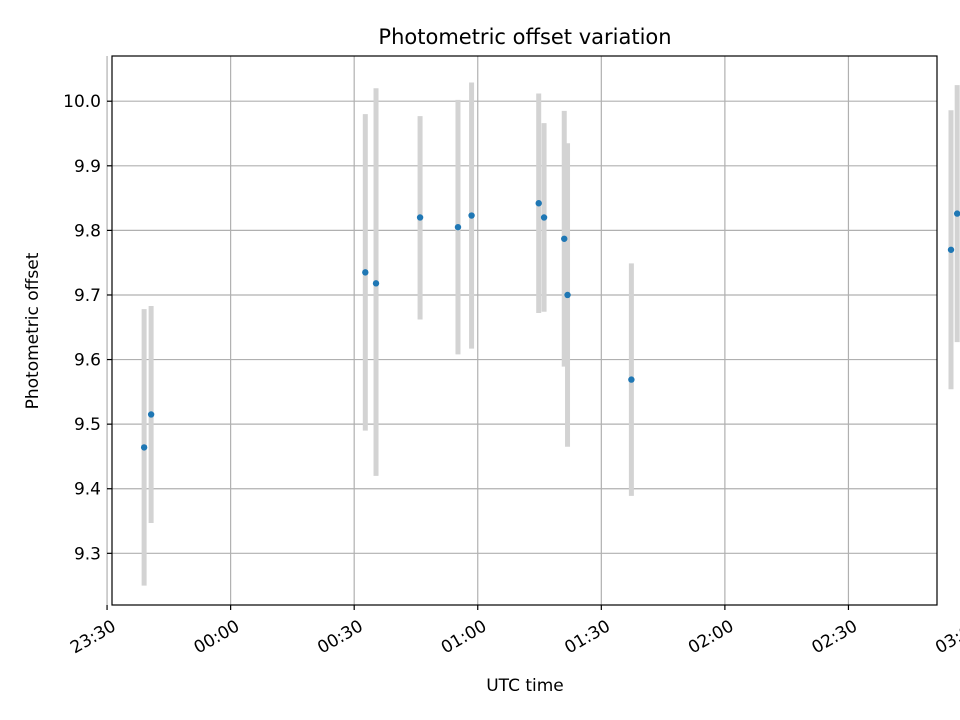  I want to click on y-axis-label: Photometric offset, so click(33, 330).